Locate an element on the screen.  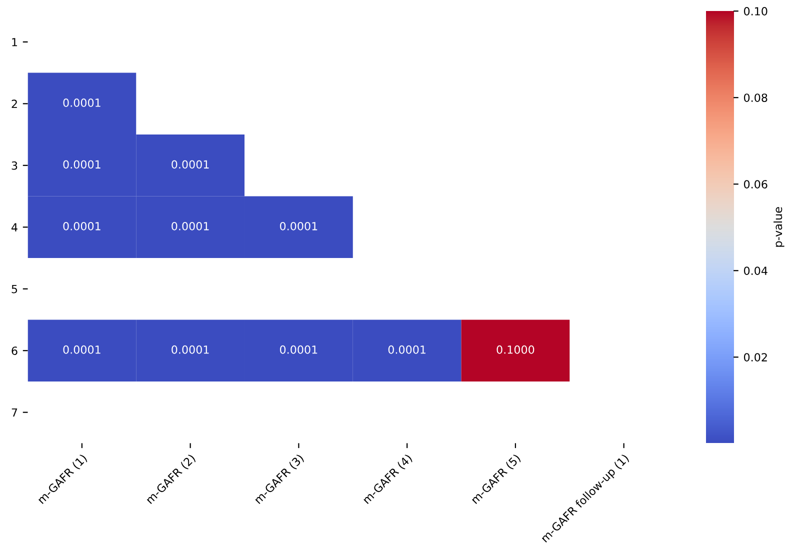
y-tick-label: 1 is located at coordinates (15, 42).